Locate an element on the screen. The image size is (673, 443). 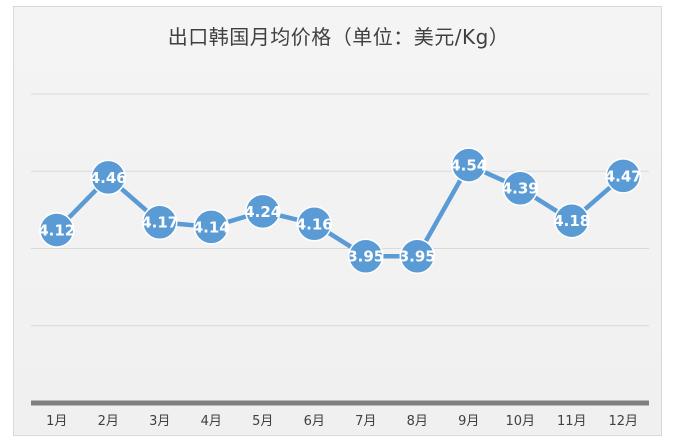
x-tick-label: 9月 is located at coordinates (468, 421).